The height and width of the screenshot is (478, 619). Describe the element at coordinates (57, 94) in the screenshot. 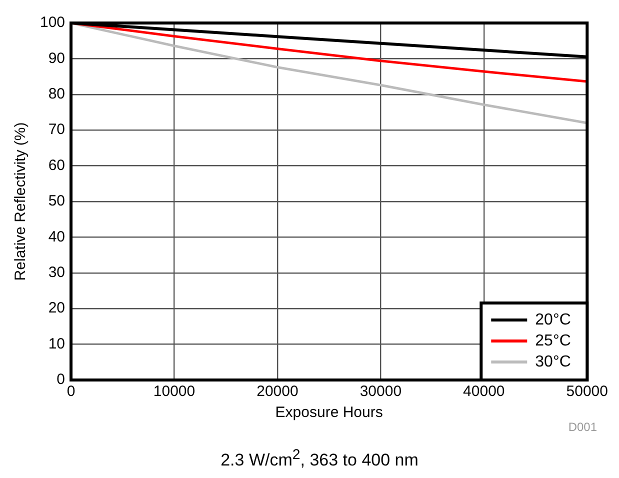

I see `y-tick-label: 80` at that location.